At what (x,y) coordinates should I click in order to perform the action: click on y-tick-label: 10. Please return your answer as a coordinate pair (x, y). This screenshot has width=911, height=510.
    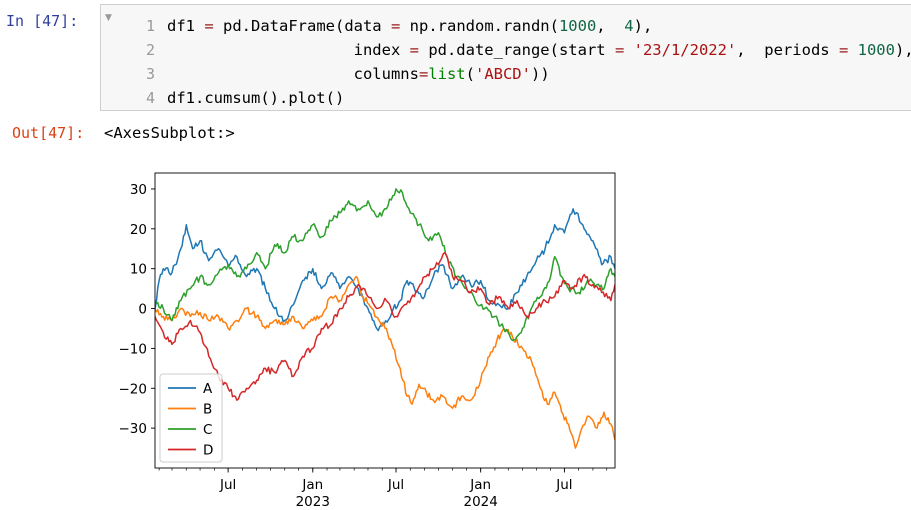
    Looking at the image, I should click on (138, 270).